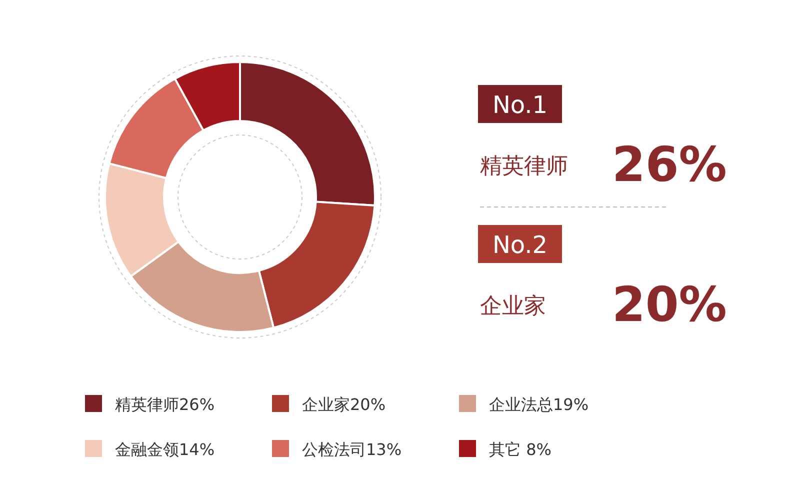  What do you see at coordinates (524, 166) in the screenshot?
I see `text: 精英律师` at bounding box center [524, 166].